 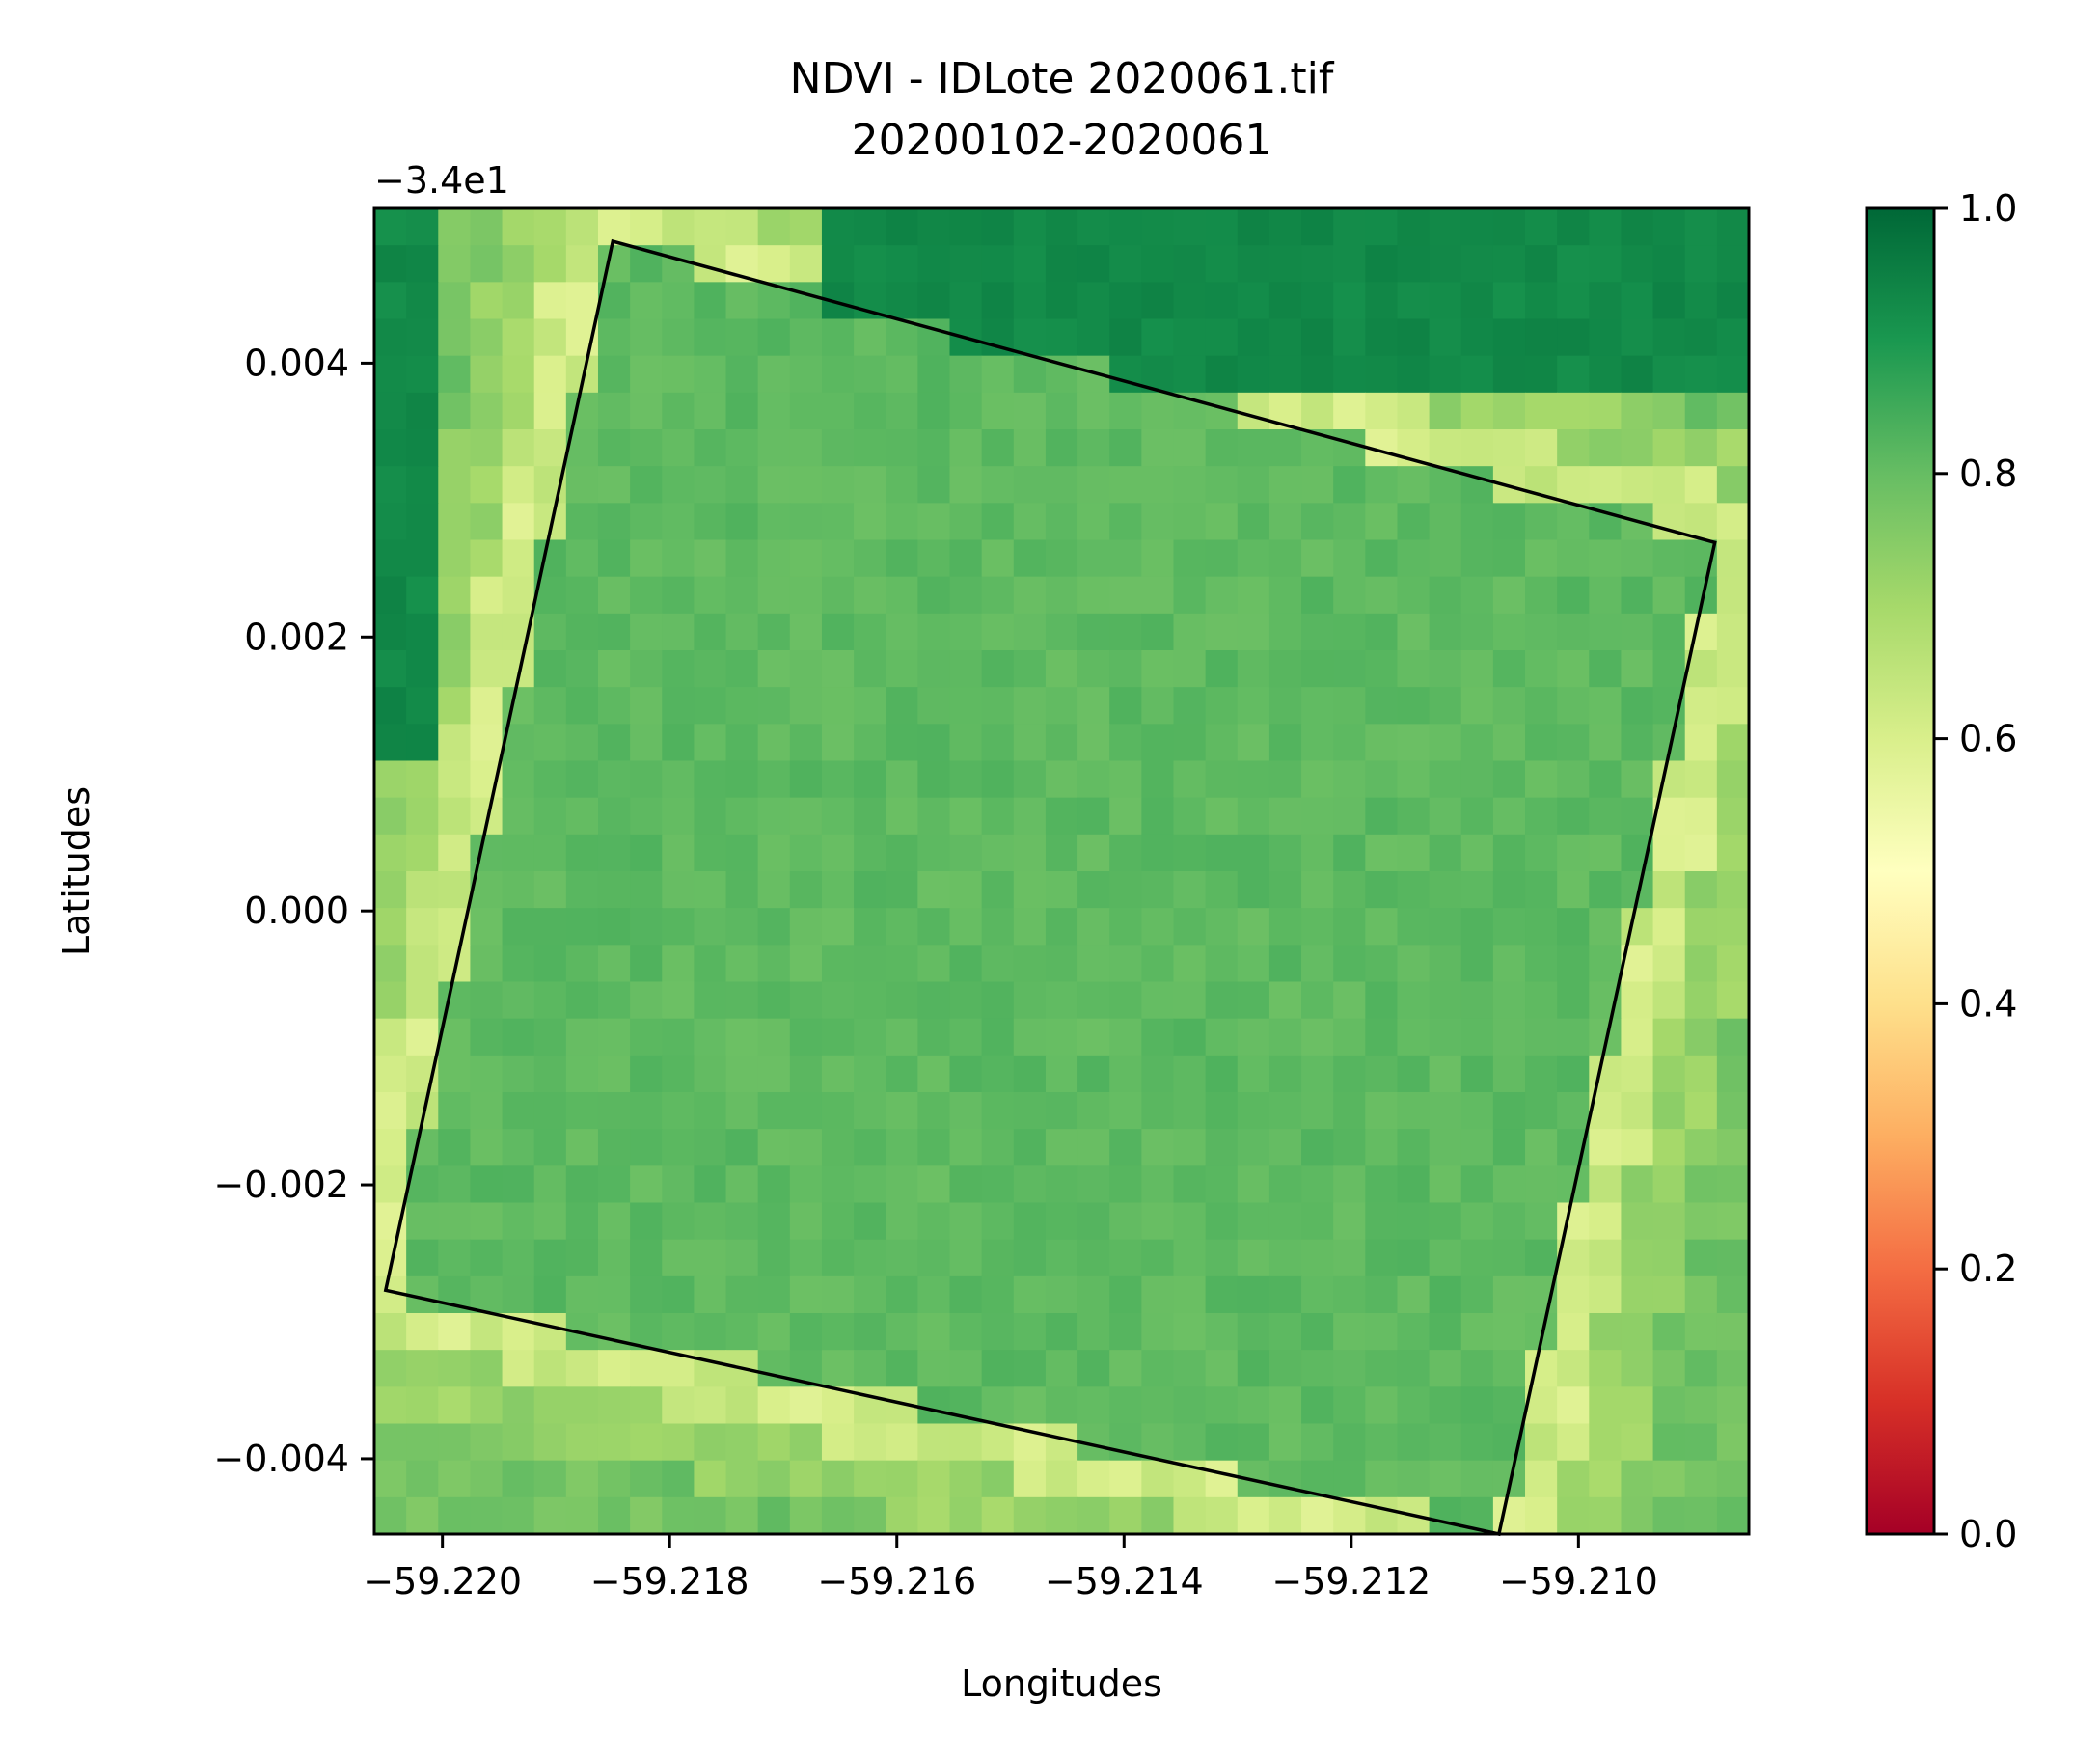 What do you see at coordinates (1988, 208) in the screenshot?
I see `colorbar-tick-label: 1.0` at bounding box center [1988, 208].